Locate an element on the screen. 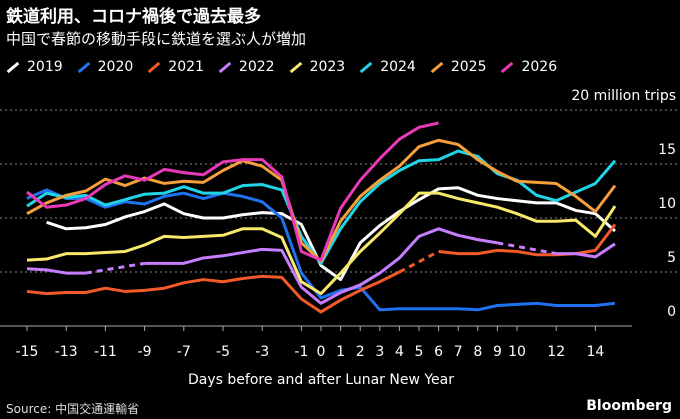  x-tick-label: 14 is located at coordinates (595, 352).